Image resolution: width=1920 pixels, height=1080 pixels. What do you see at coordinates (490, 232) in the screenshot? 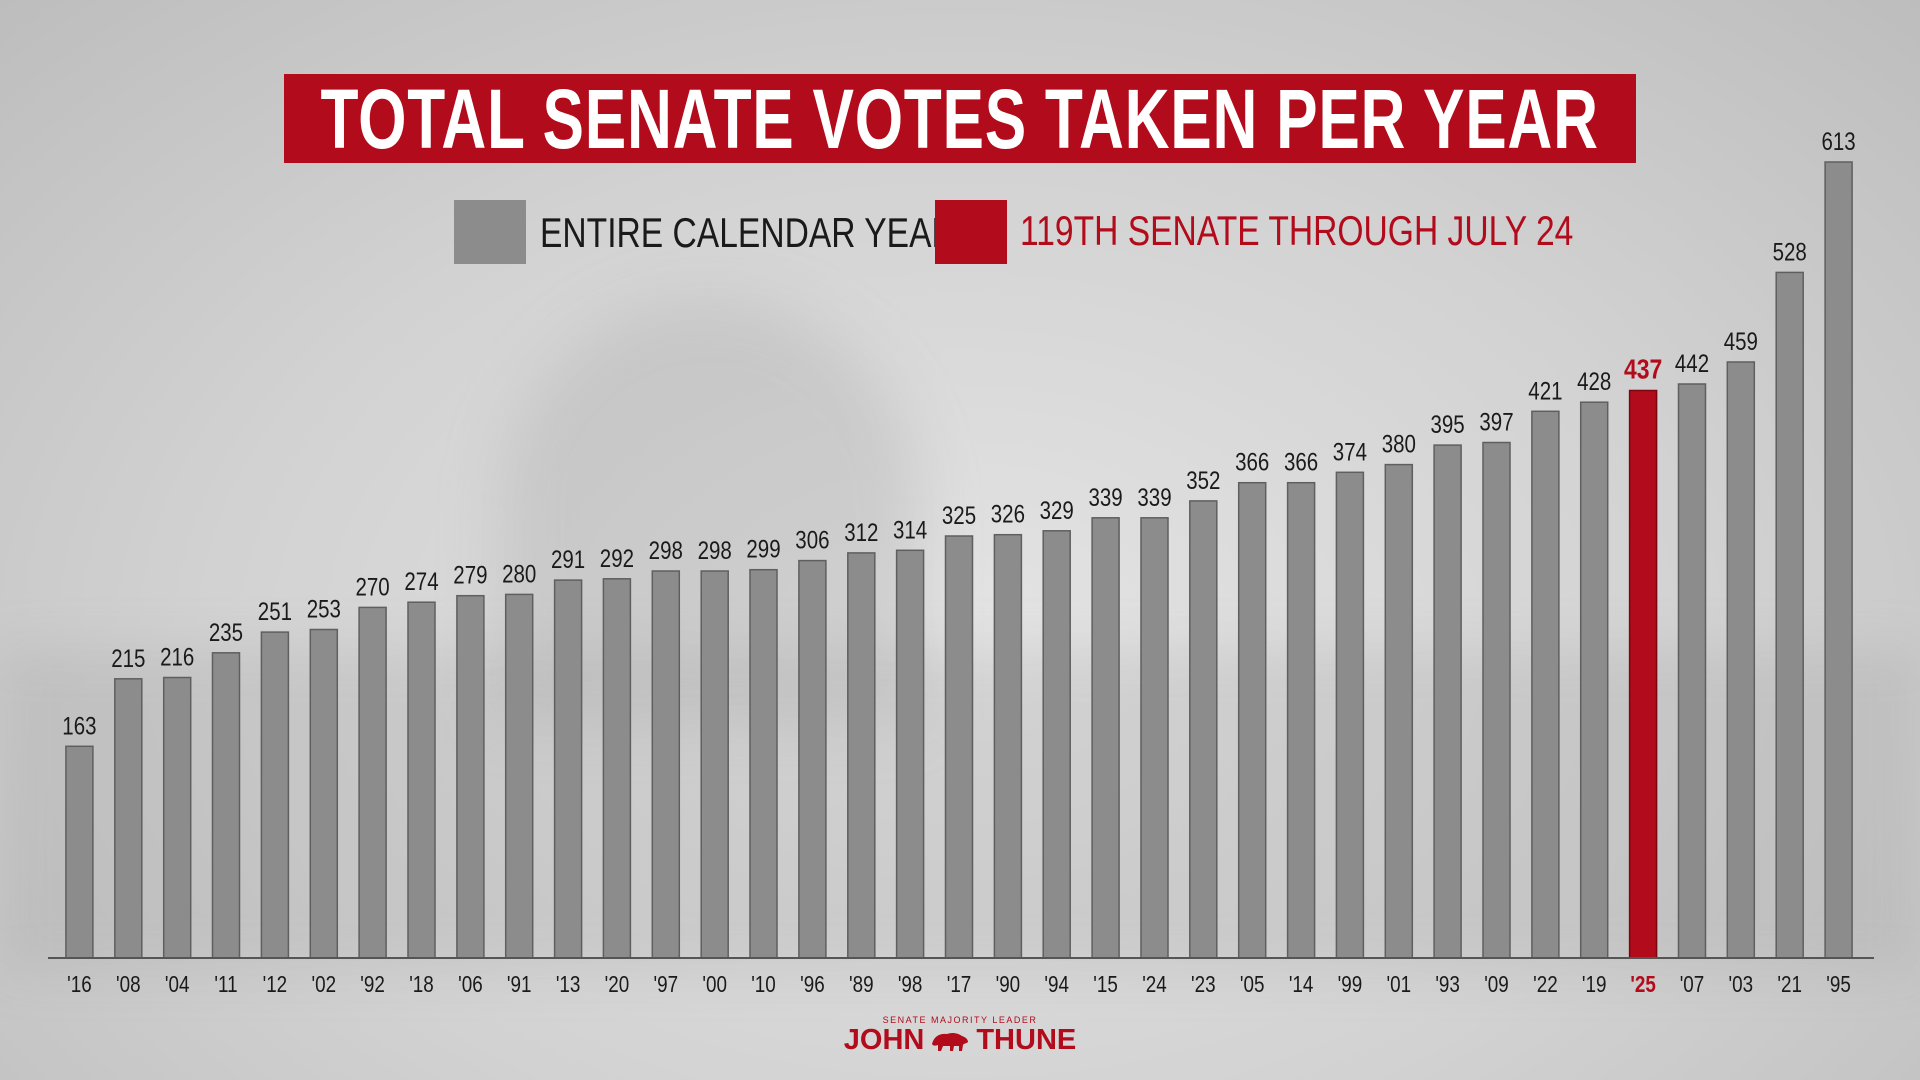
I see `legend-swatch-calendar-year` at bounding box center [490, 232].